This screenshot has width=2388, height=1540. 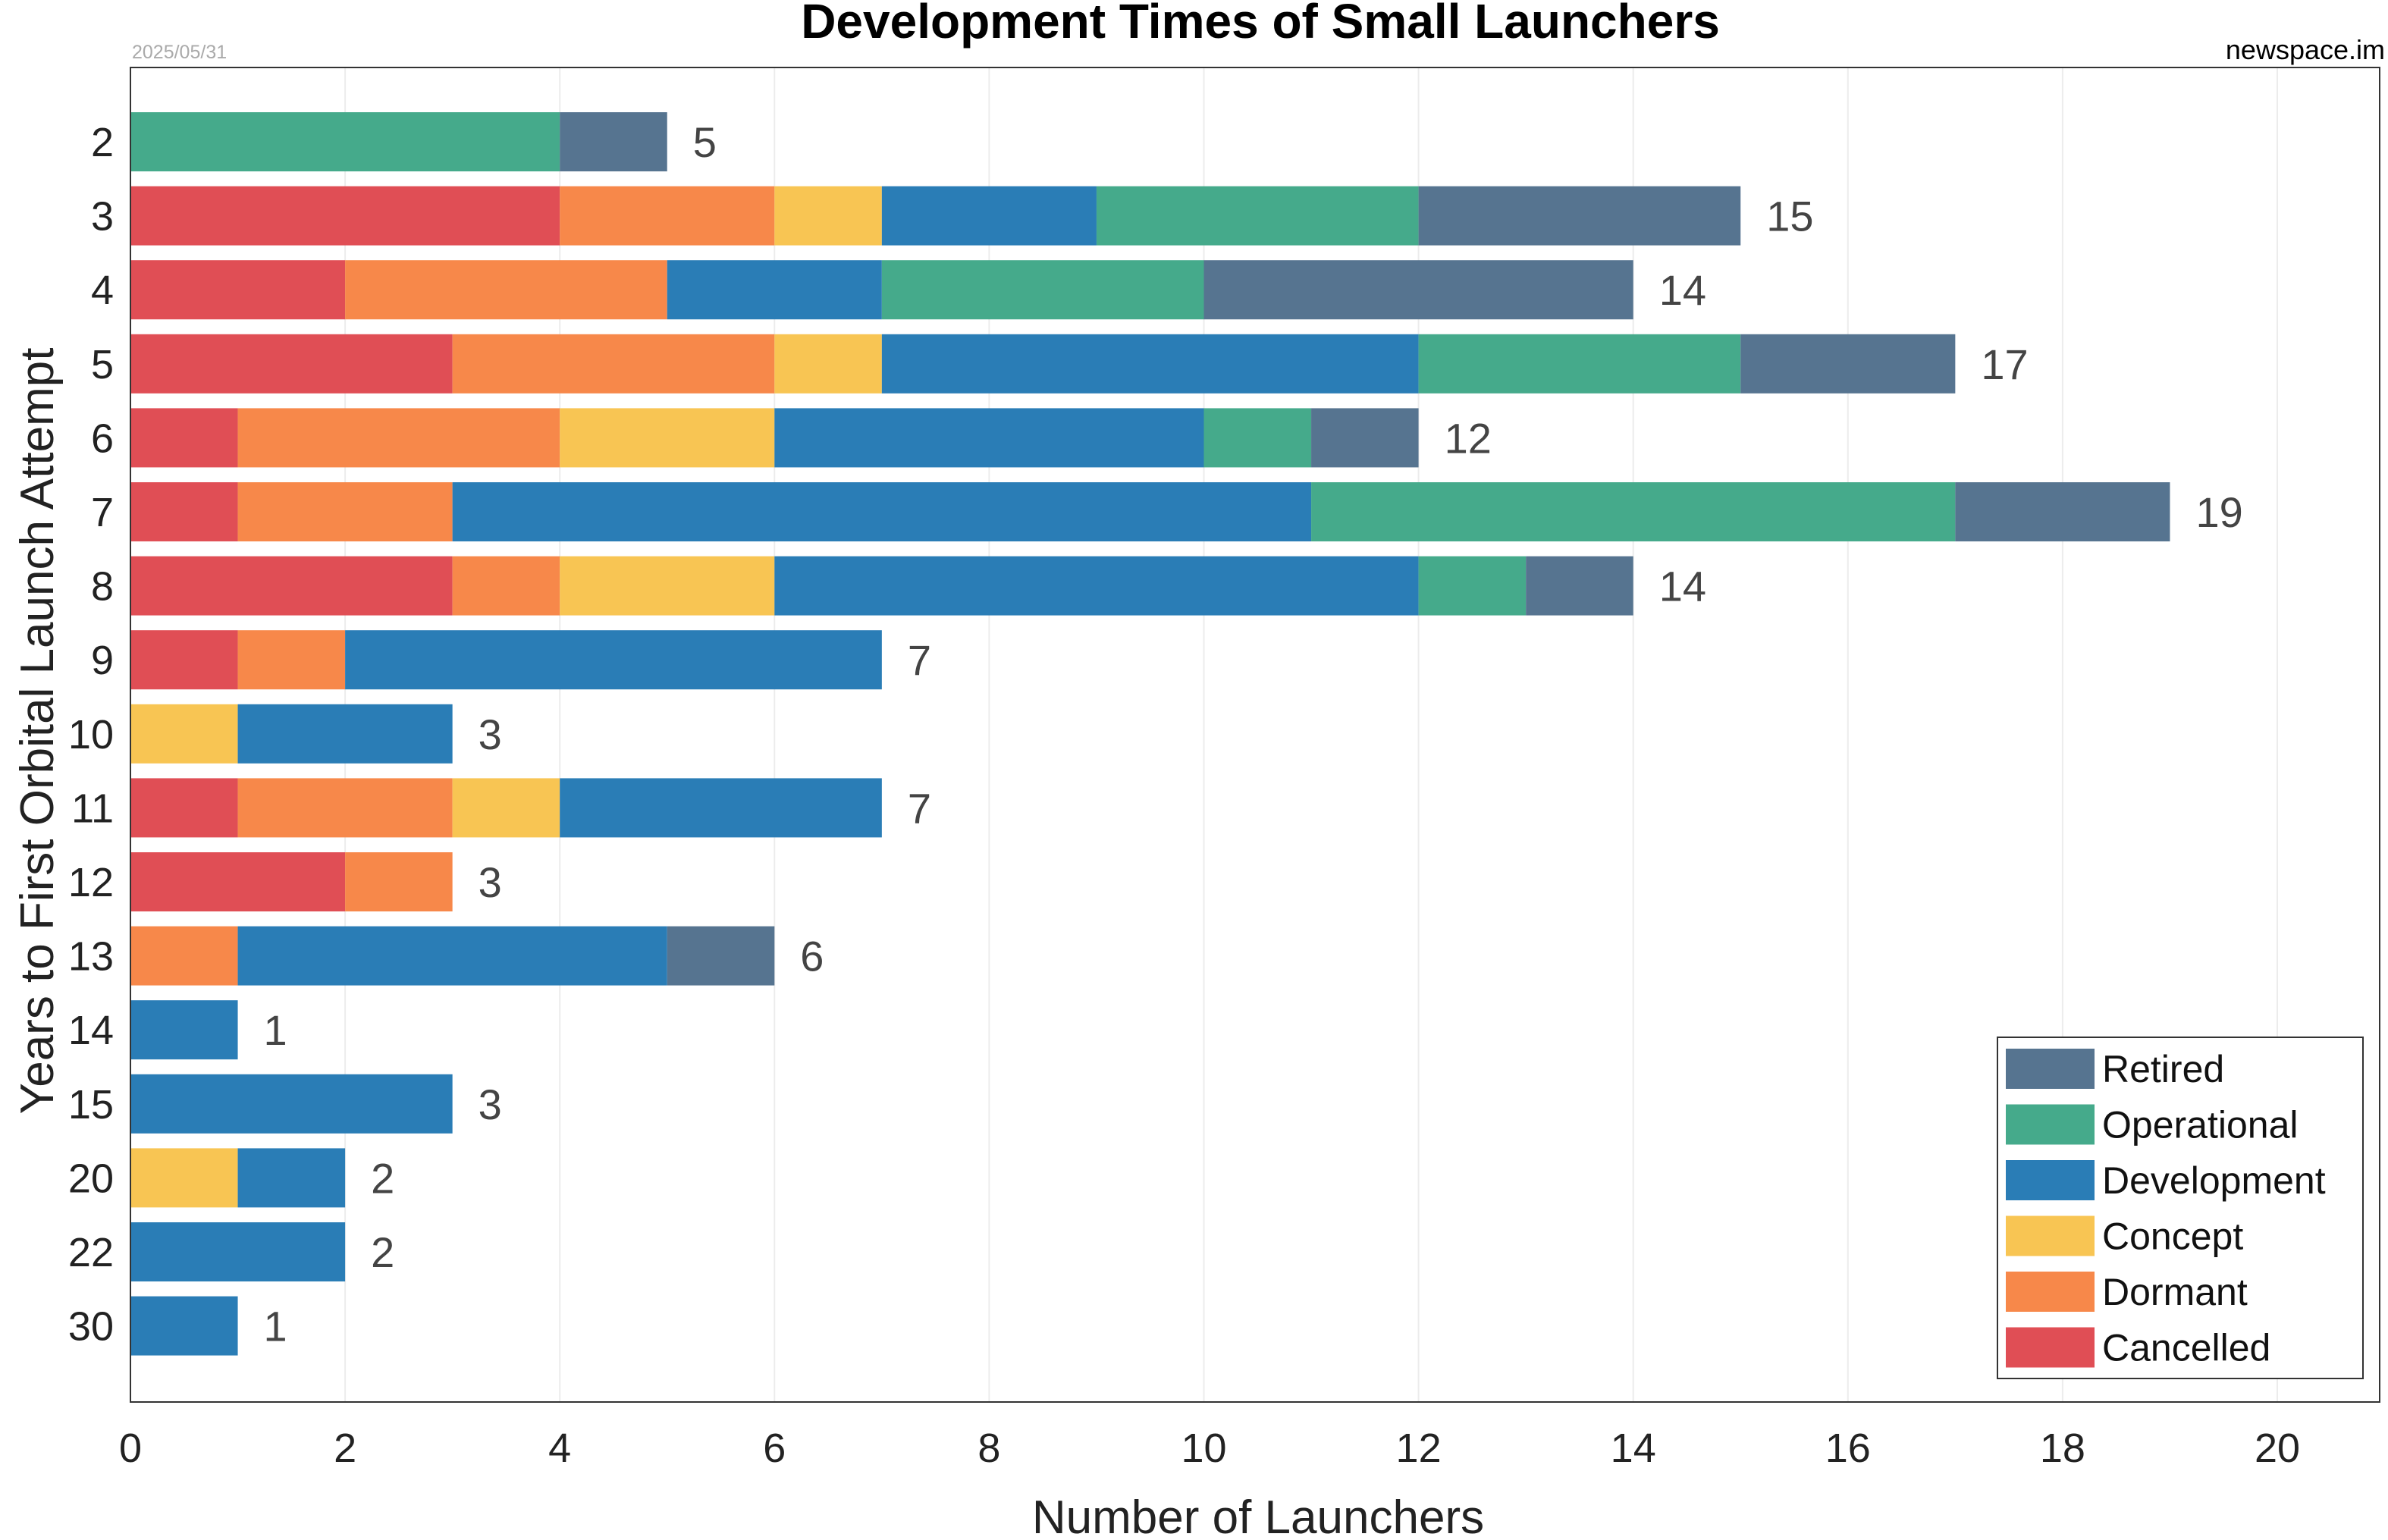 What do you see at coordinates (1203, 1449) in the screenshot?
I see `x-tick-label: 10` at bounding box center [1203, 1449].